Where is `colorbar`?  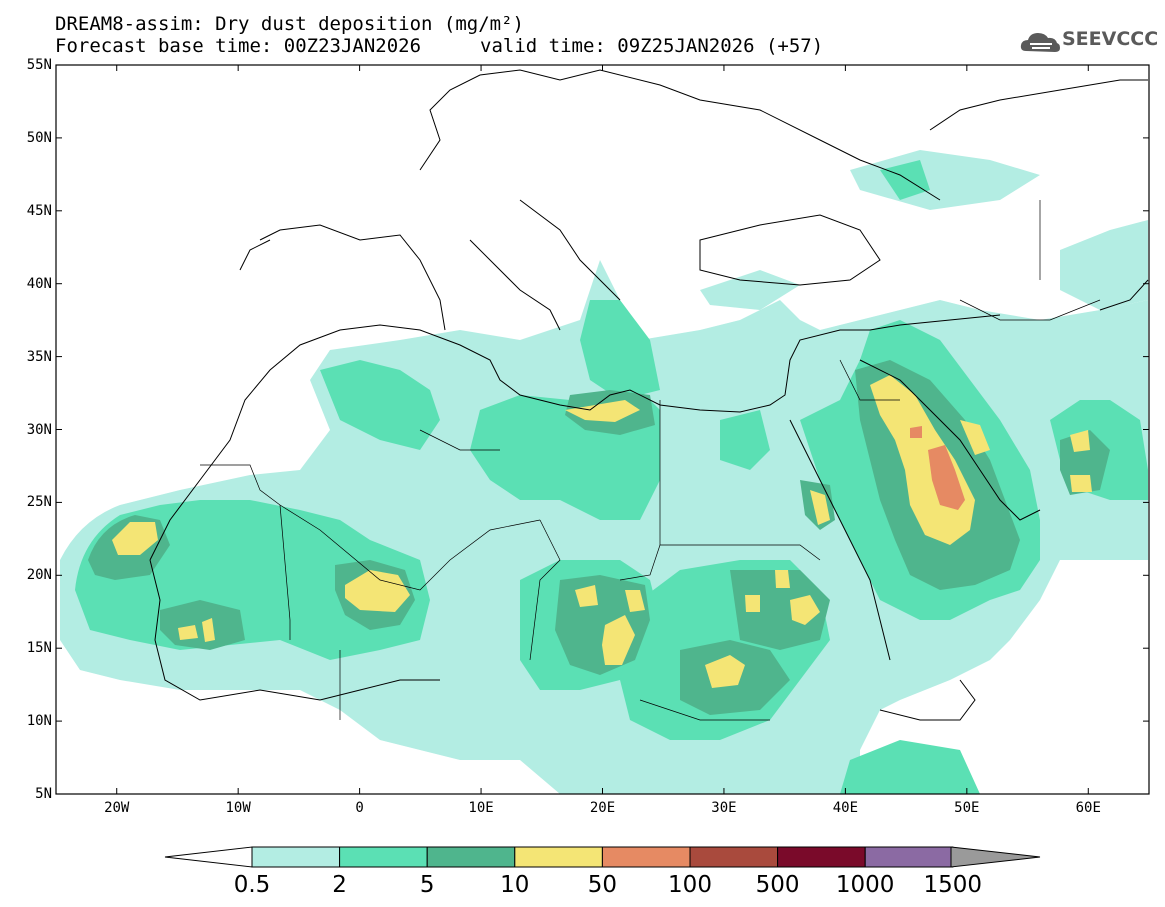 colorbar is located at coordinates (602, 857).